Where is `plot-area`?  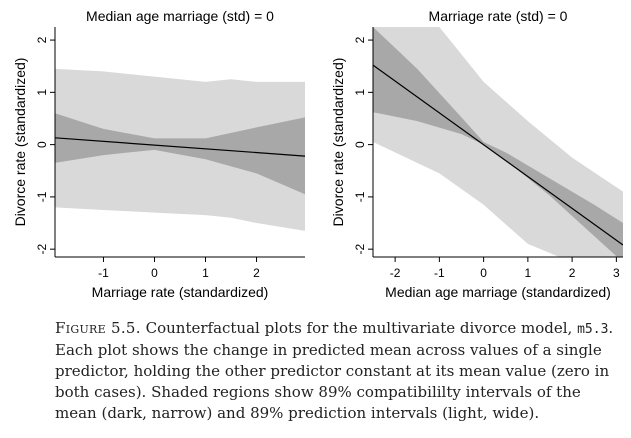
plot-area is located at coordinates (180, 149).